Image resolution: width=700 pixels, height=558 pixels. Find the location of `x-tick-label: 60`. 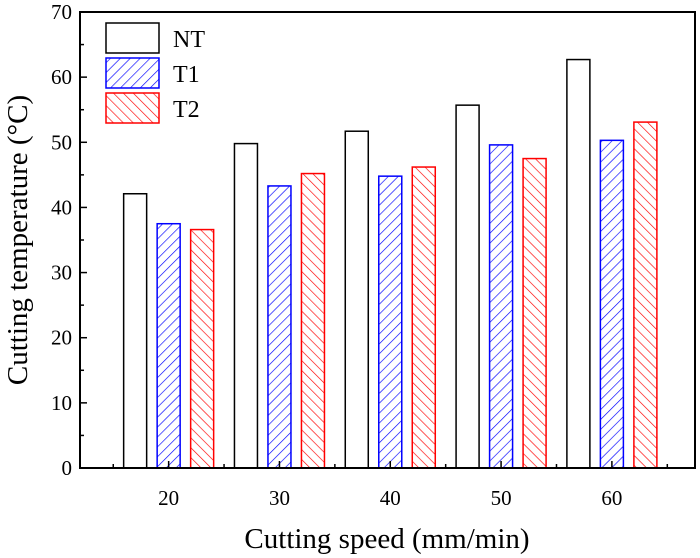

x-tick-label: 60 is located at coordinates (611, 498).